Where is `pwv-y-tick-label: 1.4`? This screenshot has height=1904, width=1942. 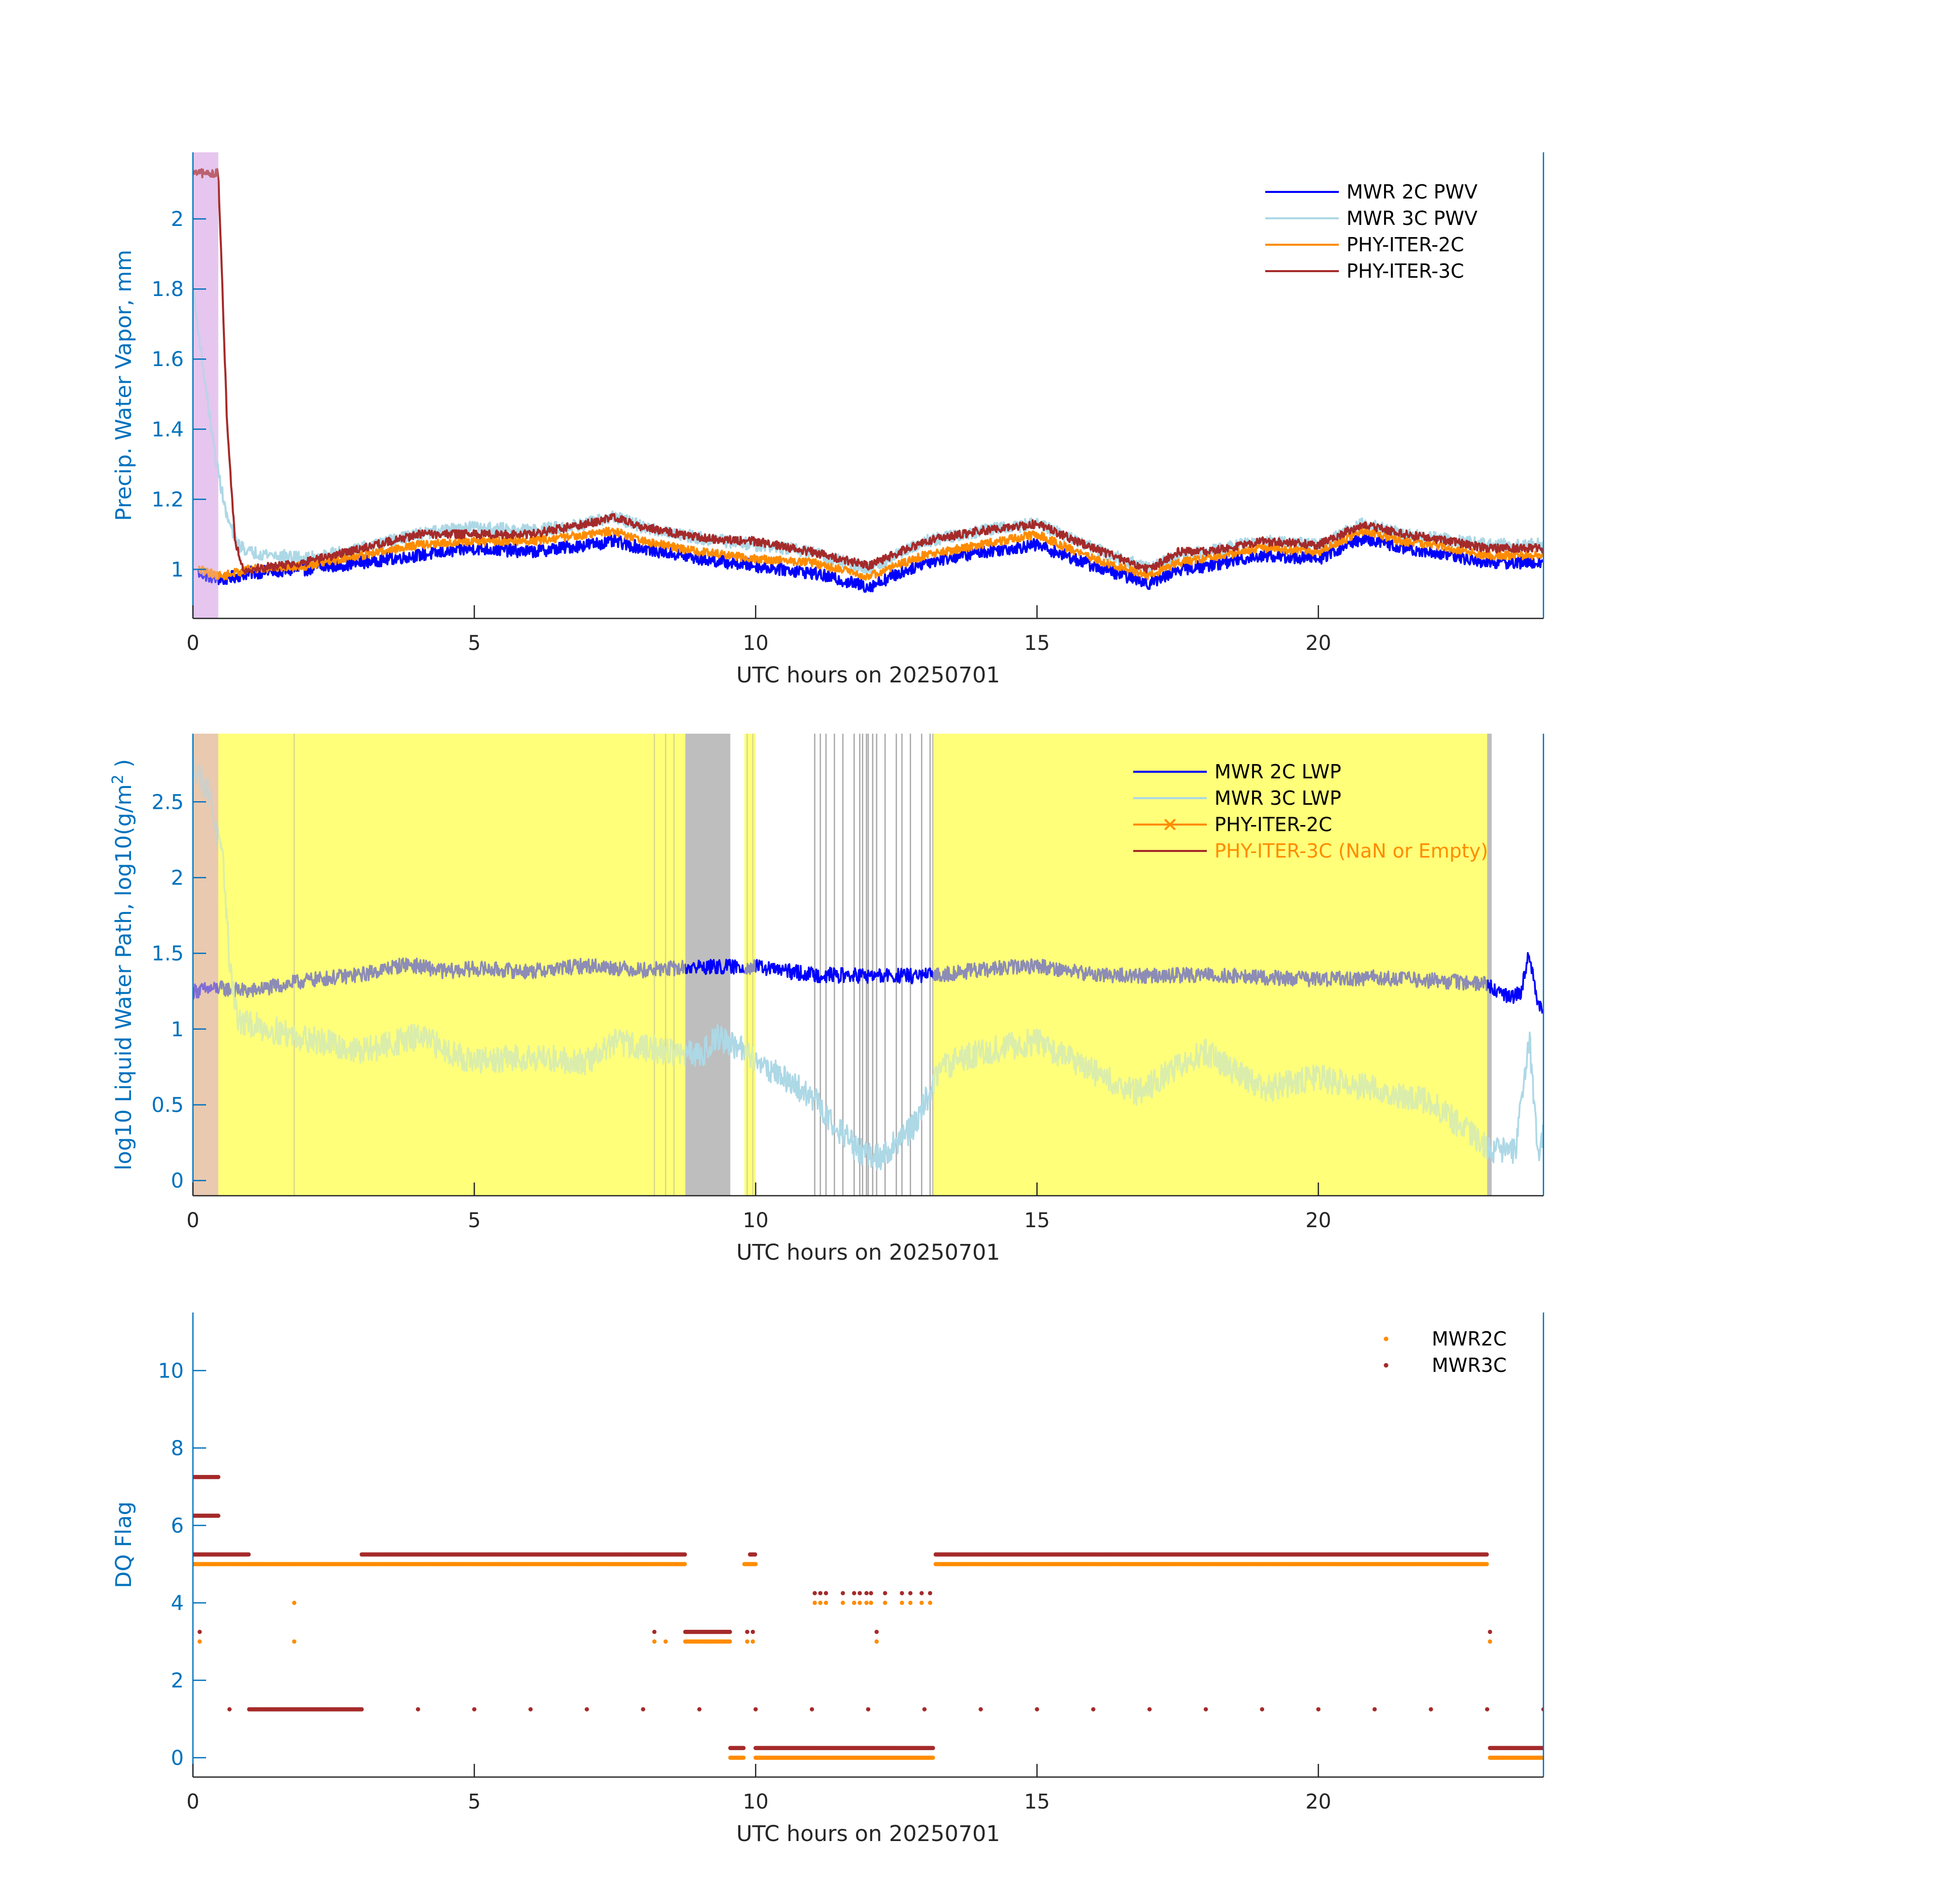 pwv-y-tick-label: 1.4 is located at coordinates (167, 430).